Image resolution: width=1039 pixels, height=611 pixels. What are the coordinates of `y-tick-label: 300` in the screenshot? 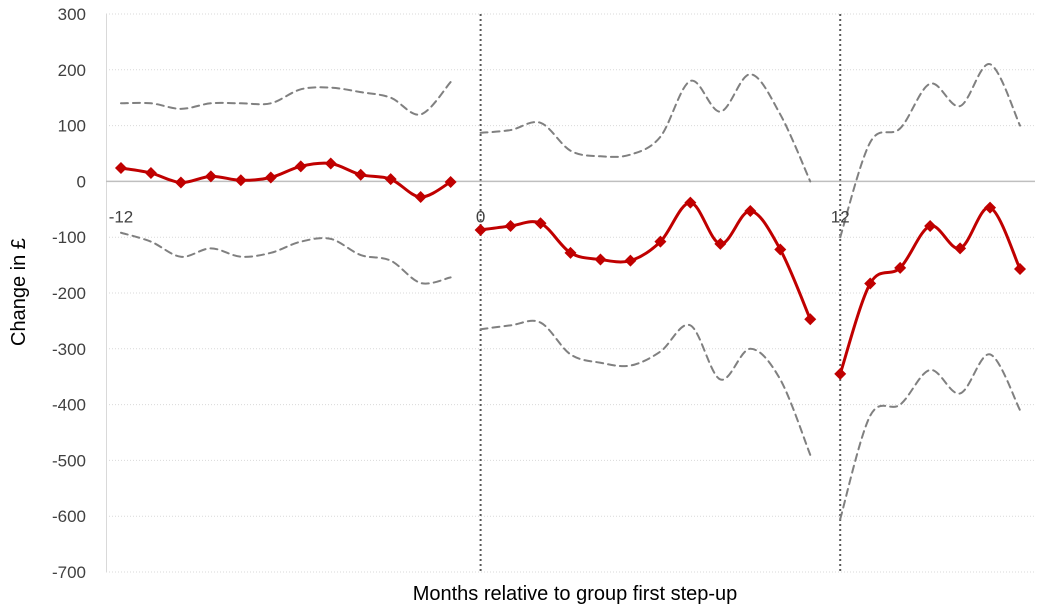 It's located at (72, 14).